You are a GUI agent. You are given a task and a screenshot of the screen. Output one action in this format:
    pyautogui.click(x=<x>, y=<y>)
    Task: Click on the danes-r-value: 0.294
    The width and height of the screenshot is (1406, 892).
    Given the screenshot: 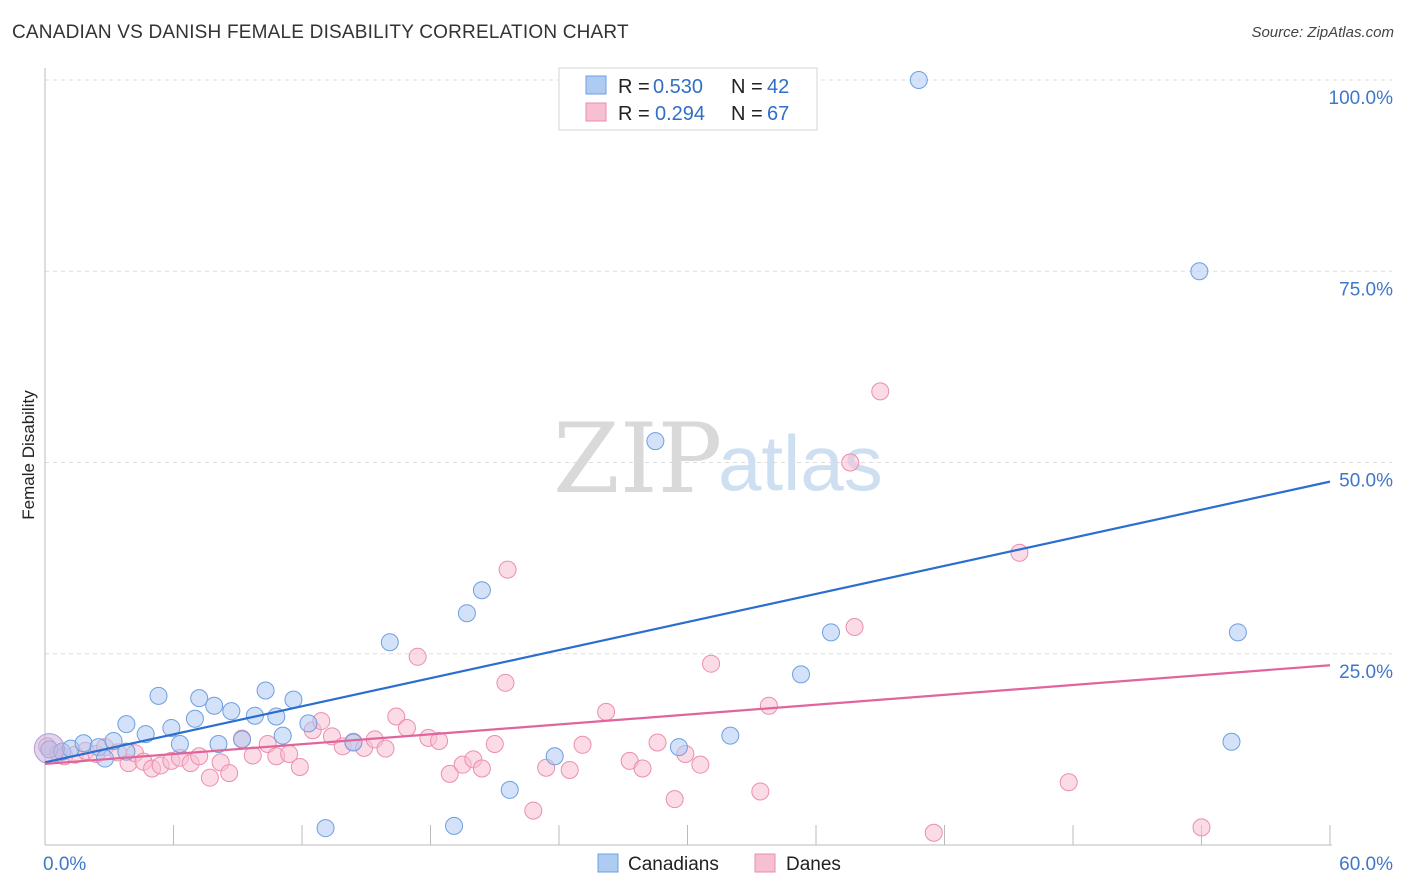 What is the action you would take?
    pyautogui.click(x=680, y=114)
    